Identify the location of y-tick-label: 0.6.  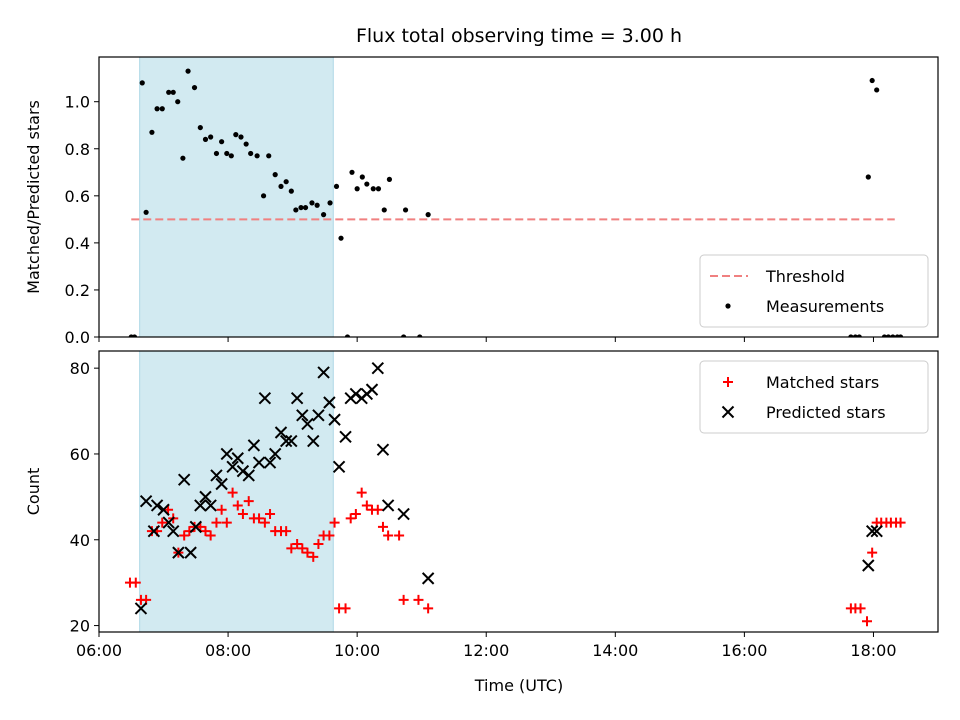
(77, 196).